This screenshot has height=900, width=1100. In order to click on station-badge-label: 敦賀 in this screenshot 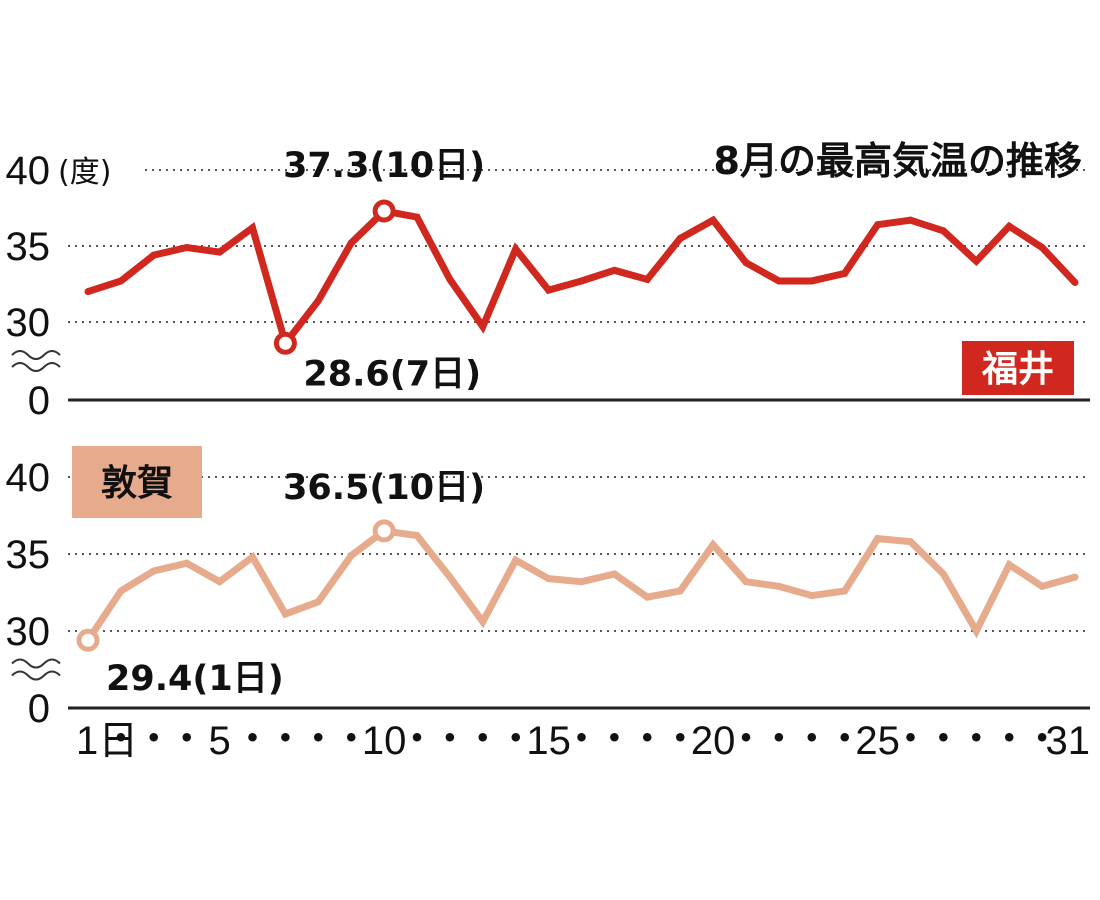, I will do `click(137, 483)`.